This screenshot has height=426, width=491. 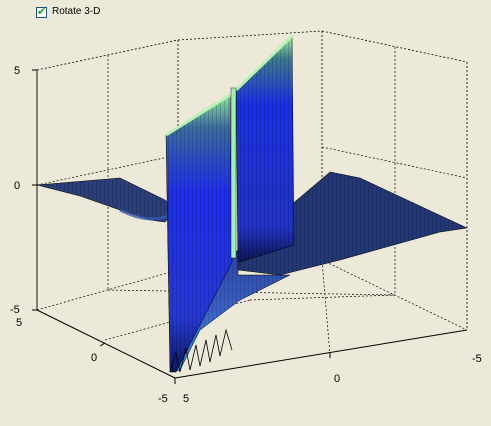 What do you see at coordinates (94, 358) in the screenshot?
I see `y-tick-label-mid: 0` at bounding box center [94, 358].